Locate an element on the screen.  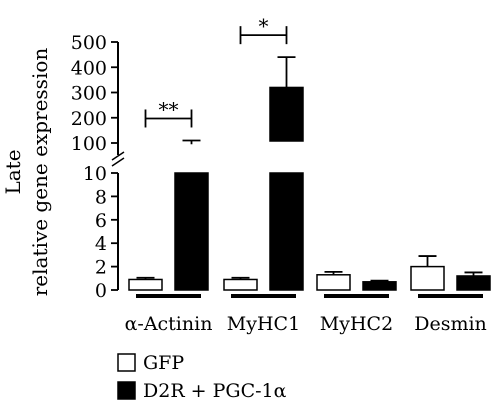
legend-swatch-gfp is located at coordinates (126, 362).